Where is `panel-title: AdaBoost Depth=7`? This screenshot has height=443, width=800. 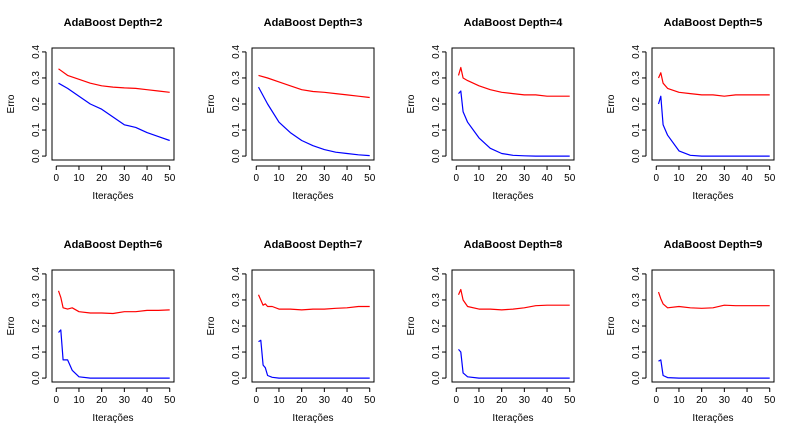 panel-title: AdaBoost Depth=7 is located at coordinates (313, 245).